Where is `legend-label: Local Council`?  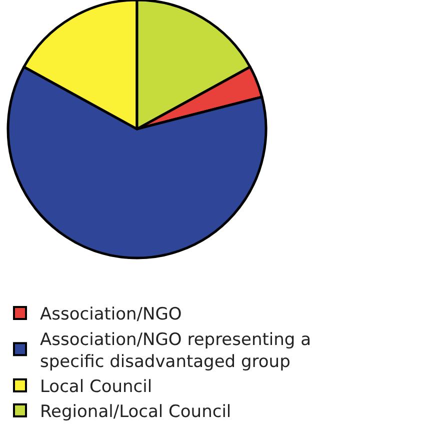 legend-label: Local Council is located at coordinates (96, 386).